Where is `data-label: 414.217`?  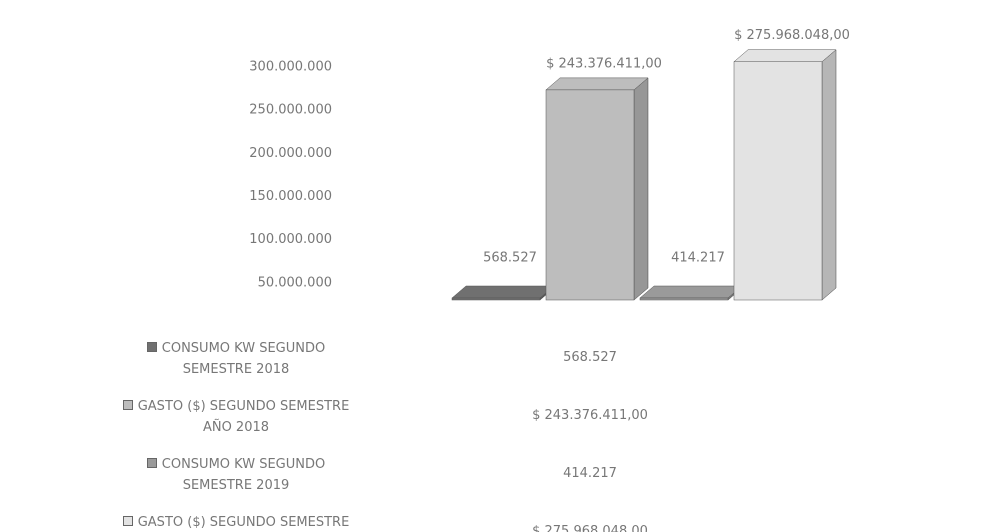
data-label: 414.217 is located at coordinates (698, 258).